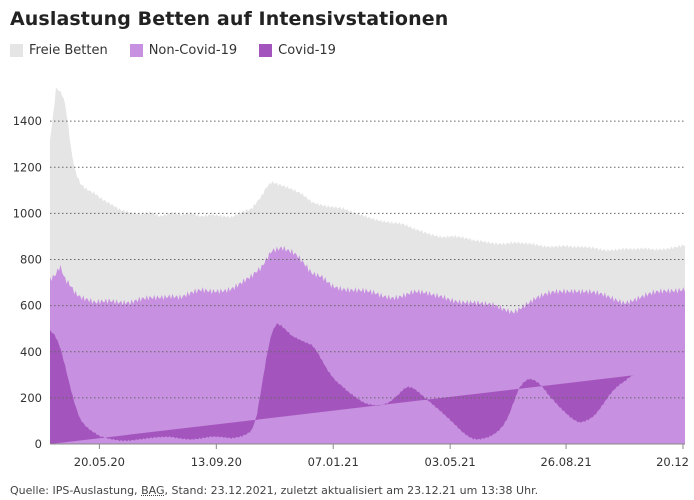 The height and width of the screenshot is (500, 694). I want to click on y-tick-label-1000: 1000, so click(27, 213).